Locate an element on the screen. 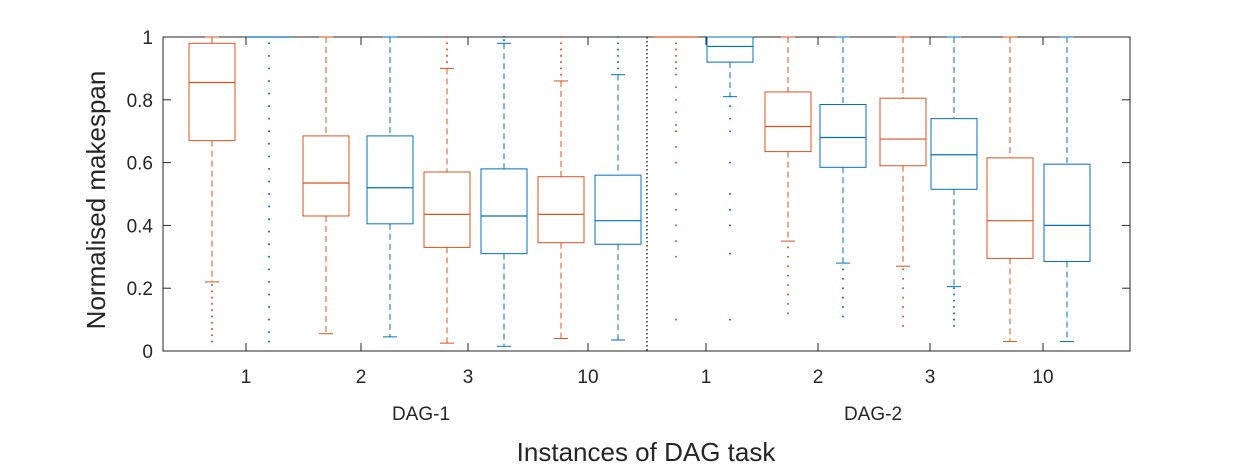 The height and width of the screenshot is (469, 1250). box-1-2-blue is located at coordinates (390, 187).